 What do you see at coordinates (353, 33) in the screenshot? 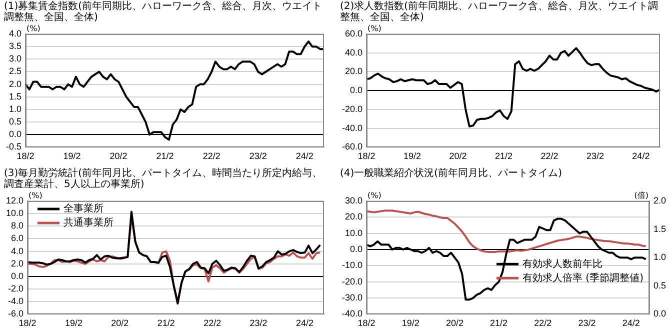
I see `y-tick-label: 60.0` at bounding box center [353, 33].